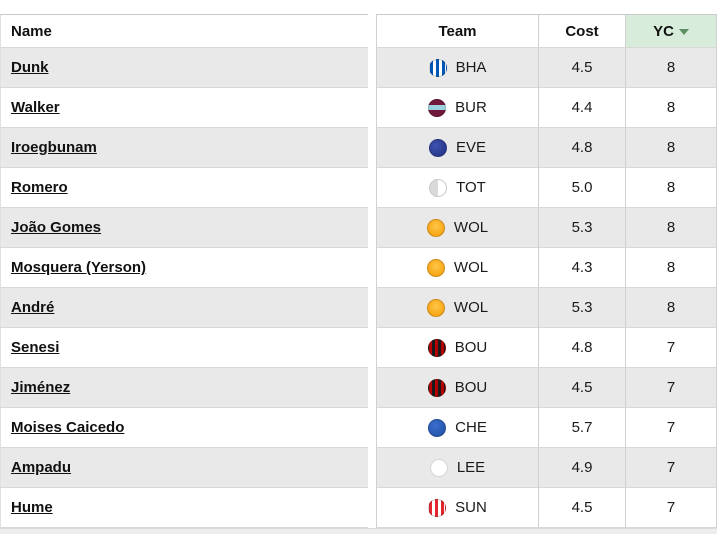 This screenshot has width=717, height=534. I want to click on player-link: Hume, so click(32, 507).